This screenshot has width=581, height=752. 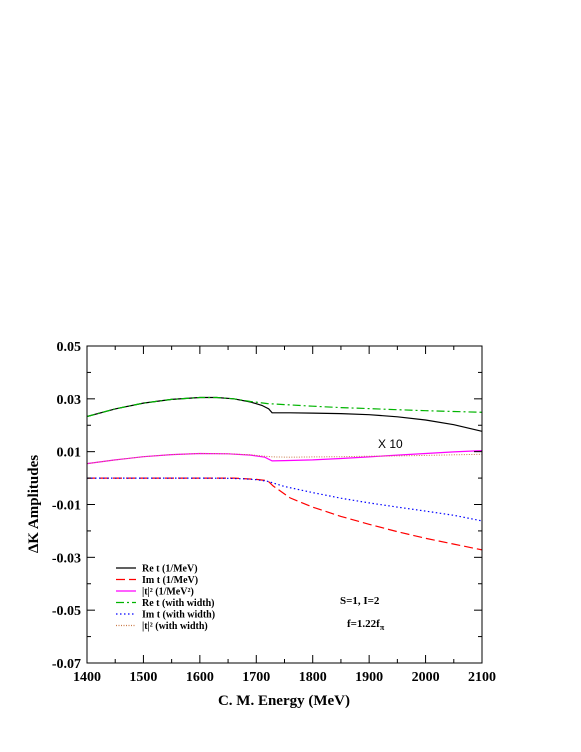 What do you see at coordinates (34, 504) in the screenshot?
I see `y-axis-label: ΔK Amplitudes` at bounding box center [34, 504].